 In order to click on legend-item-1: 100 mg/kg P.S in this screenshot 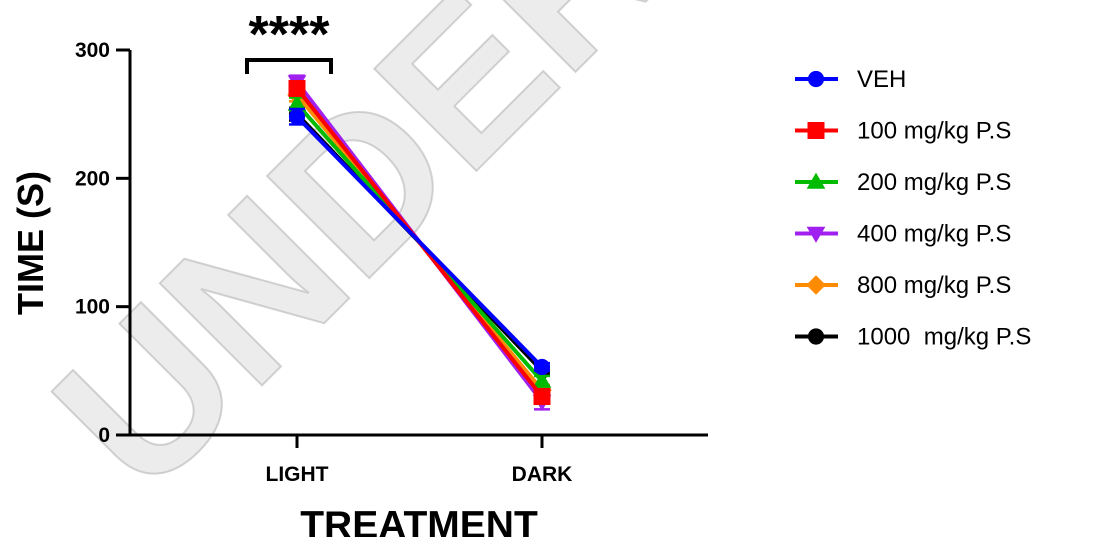, I will do `click(903, 131)`.